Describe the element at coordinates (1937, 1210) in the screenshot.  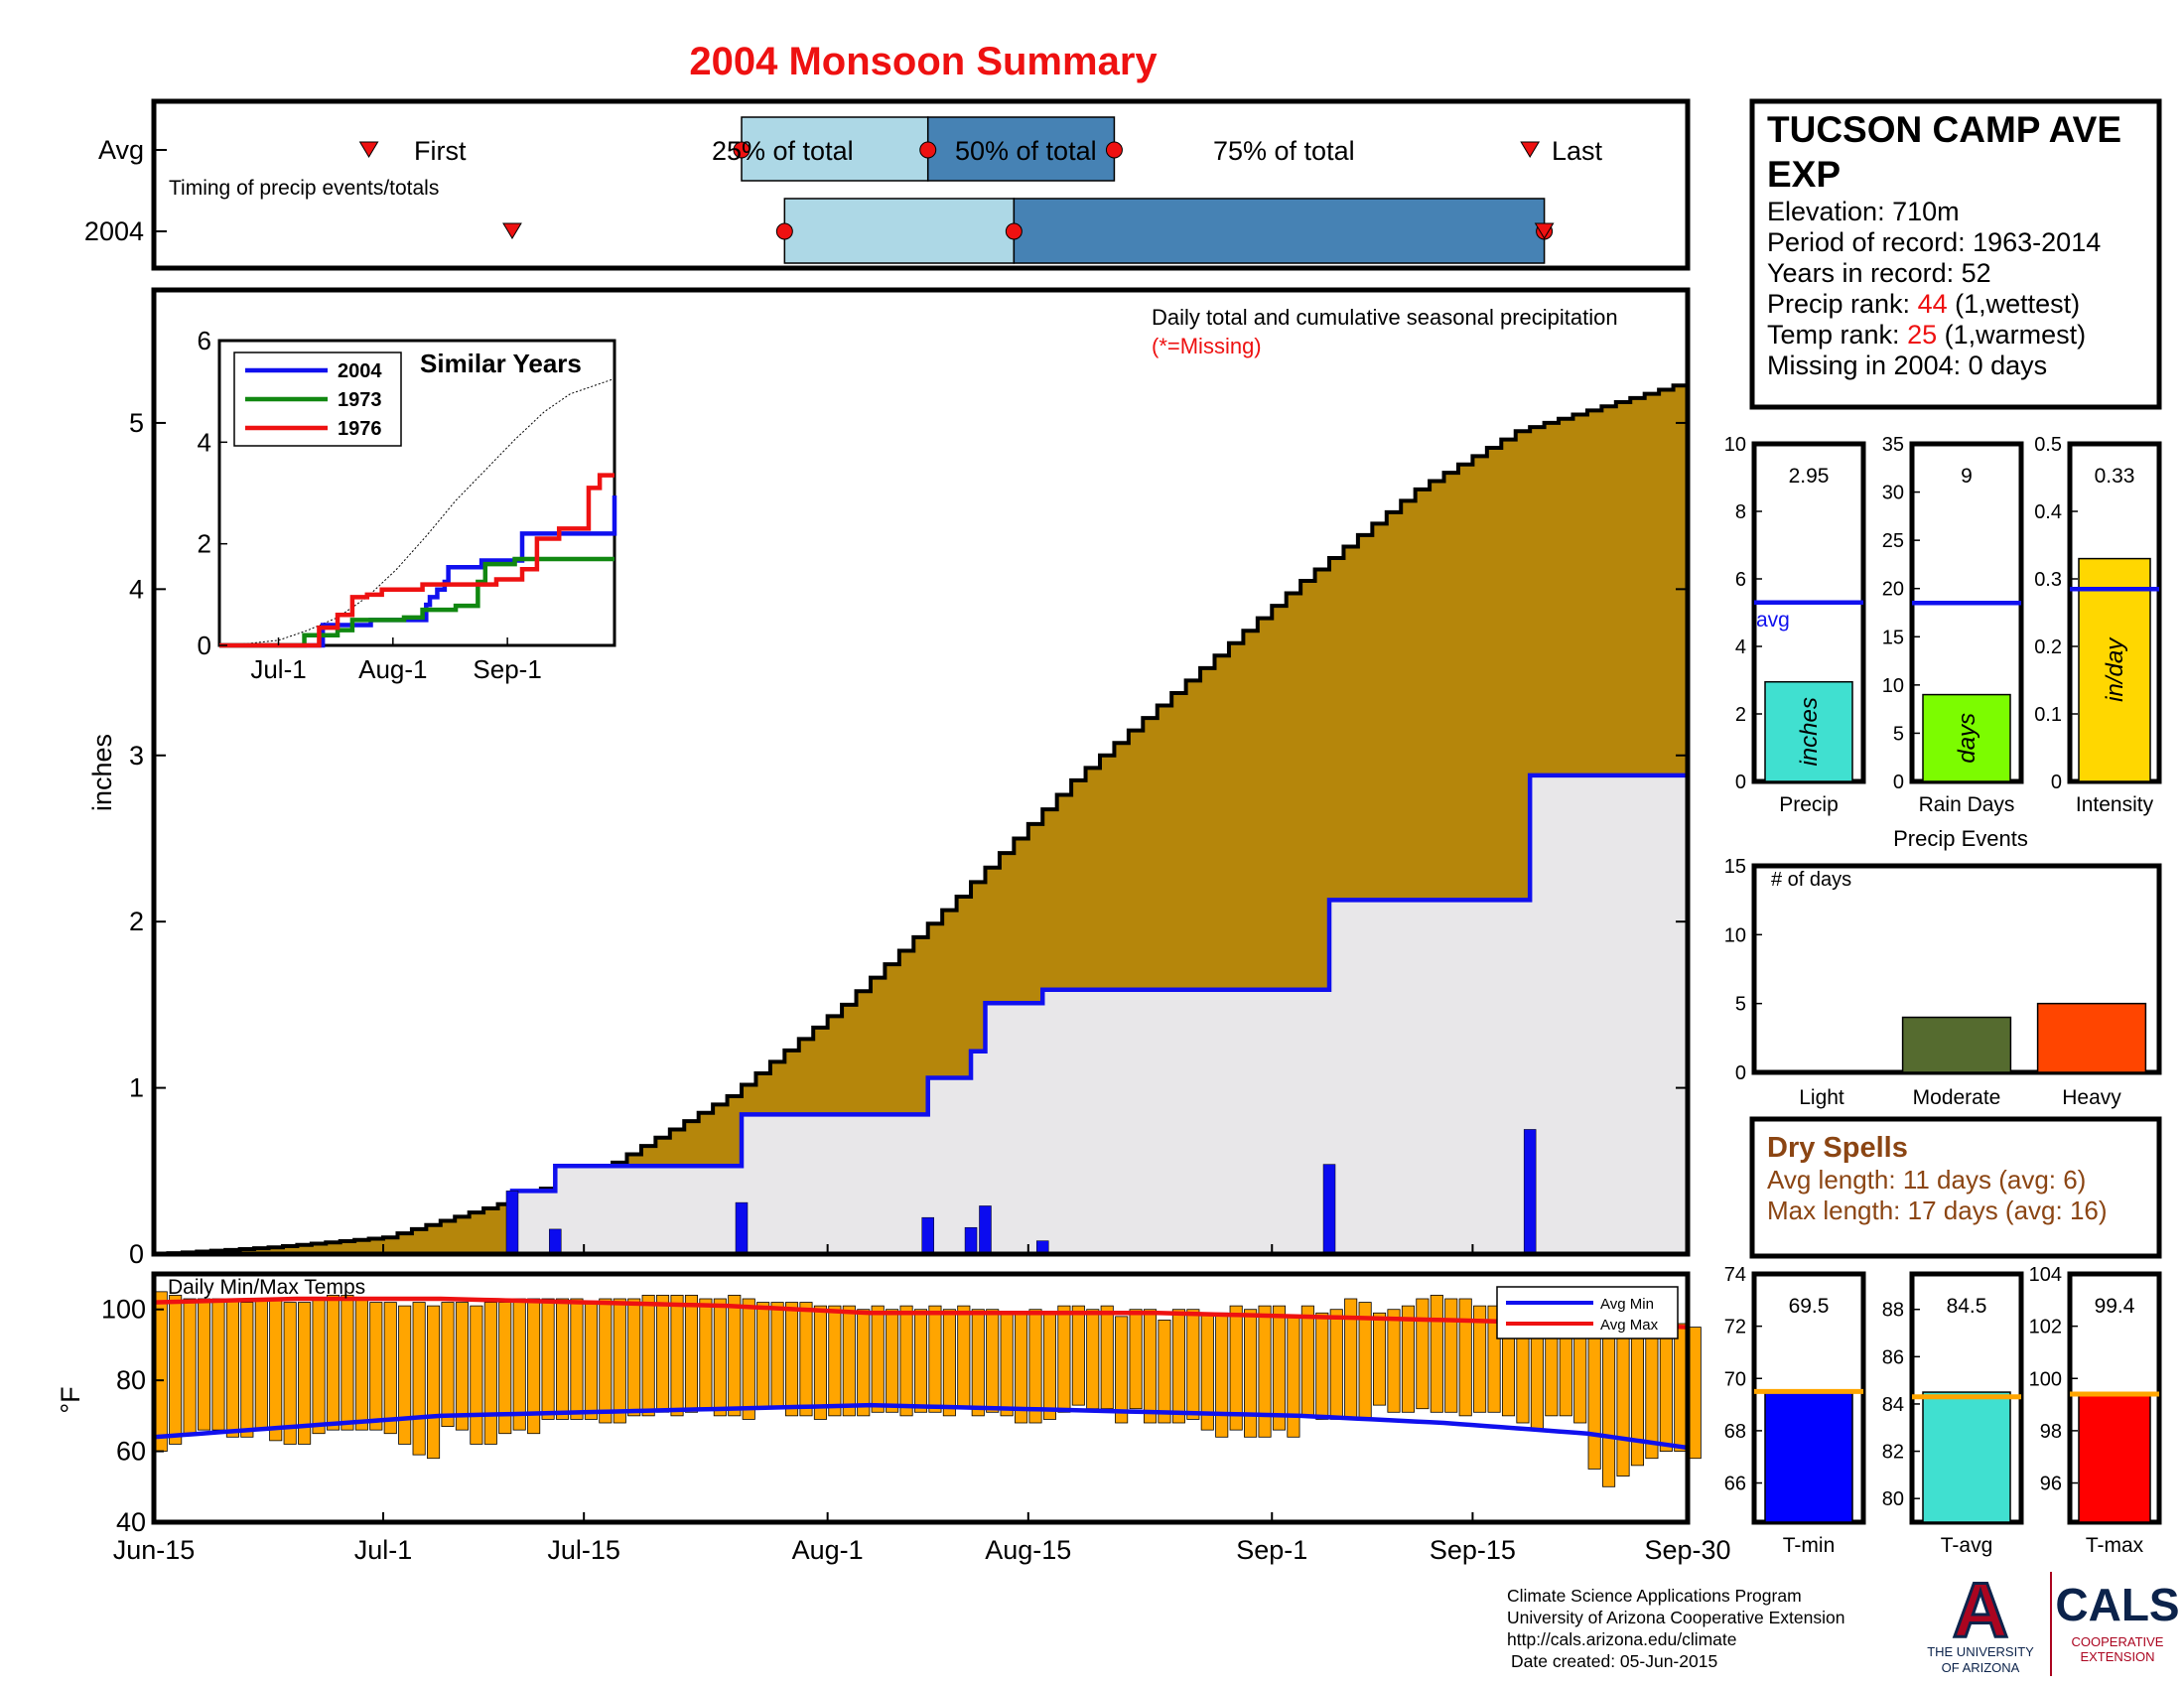
I see `dry-spells-max: Max length: 17 days (avg: 16)` at that location.